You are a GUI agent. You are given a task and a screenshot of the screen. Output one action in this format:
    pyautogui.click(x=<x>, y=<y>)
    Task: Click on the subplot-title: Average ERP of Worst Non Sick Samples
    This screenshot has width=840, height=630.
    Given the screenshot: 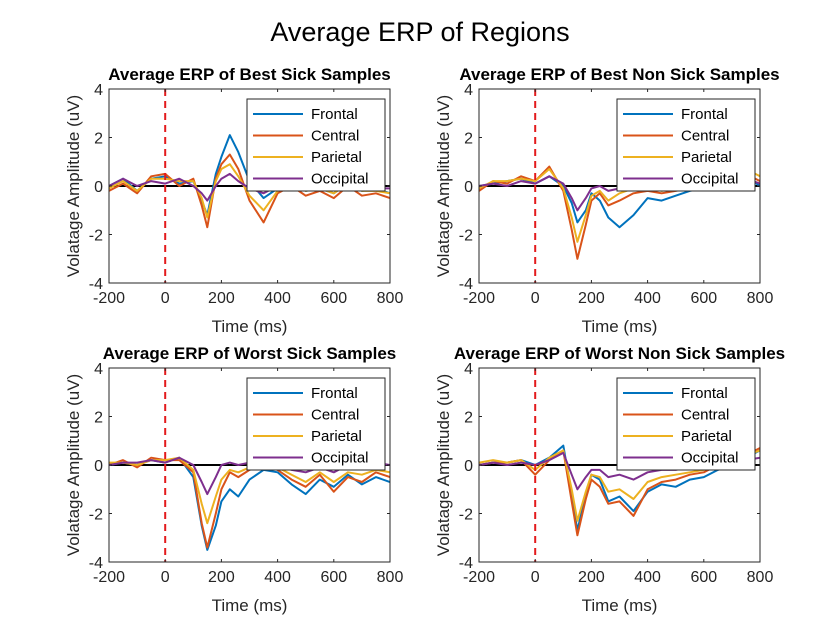 What is the action you would take?
    pyautogui.click(x=619, y=353)
    